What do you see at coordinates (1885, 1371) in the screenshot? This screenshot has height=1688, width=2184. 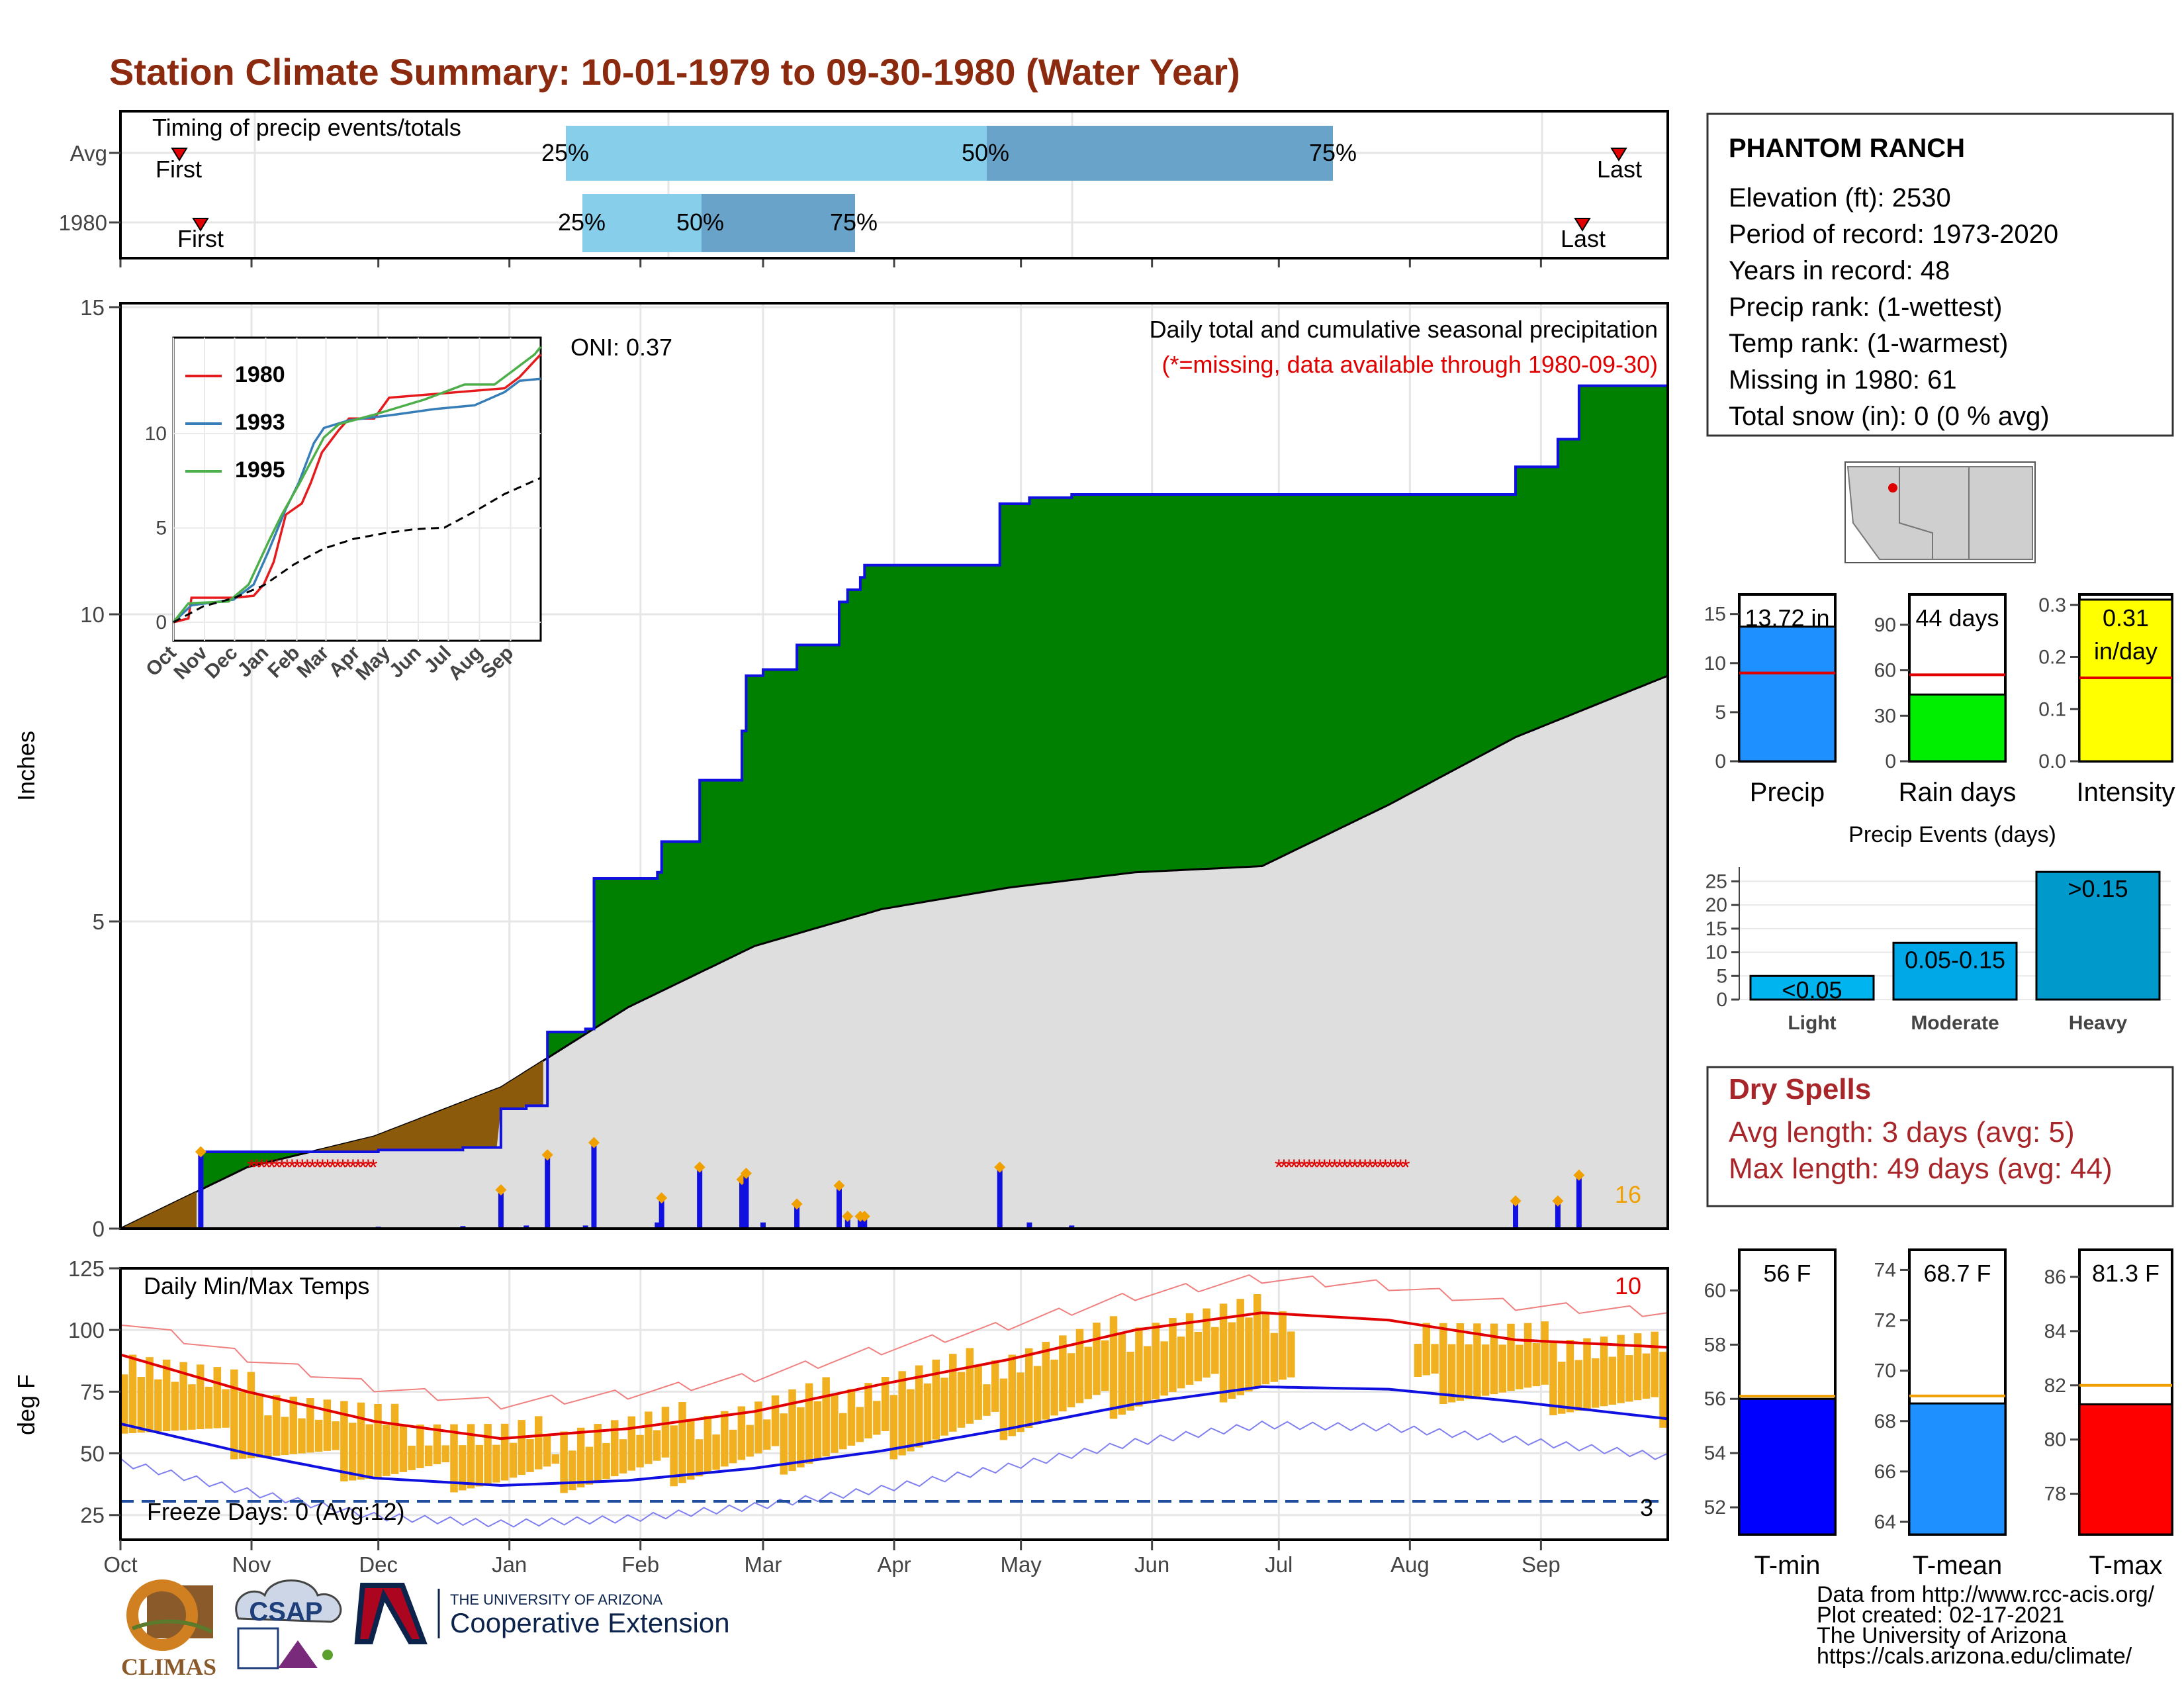 I see `summary-ytick: 70` at bounding box center [1885, 1371].